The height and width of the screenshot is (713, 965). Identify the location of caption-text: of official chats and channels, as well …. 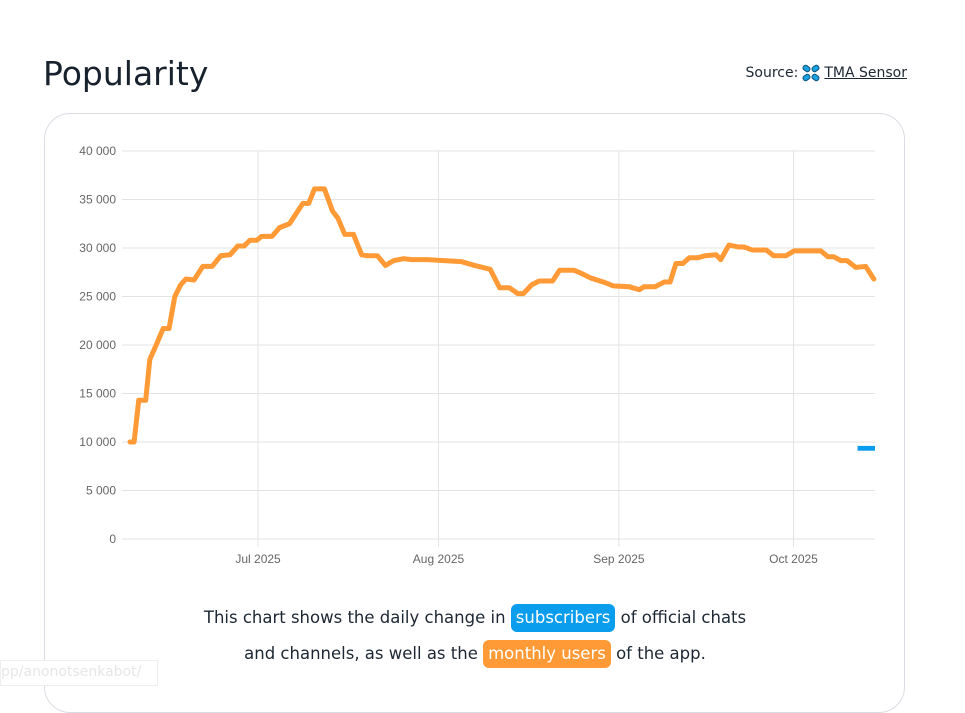
(495, 635).